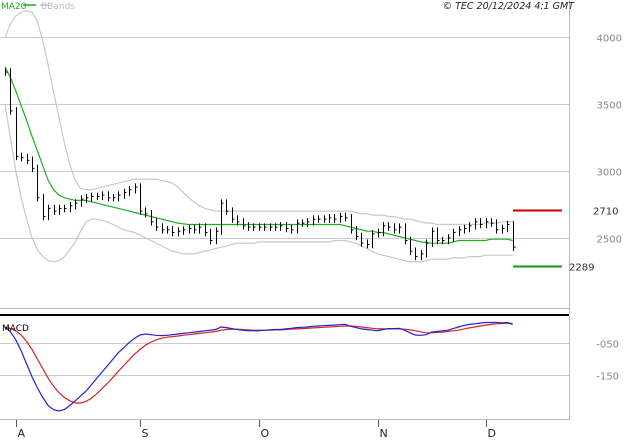 The width and height of the screenshot is (627, 440). What do you see at coordinates (565, 240) in the screenshot?
I see `price-levels: 2710 2289` at bounding box center [565, 240].